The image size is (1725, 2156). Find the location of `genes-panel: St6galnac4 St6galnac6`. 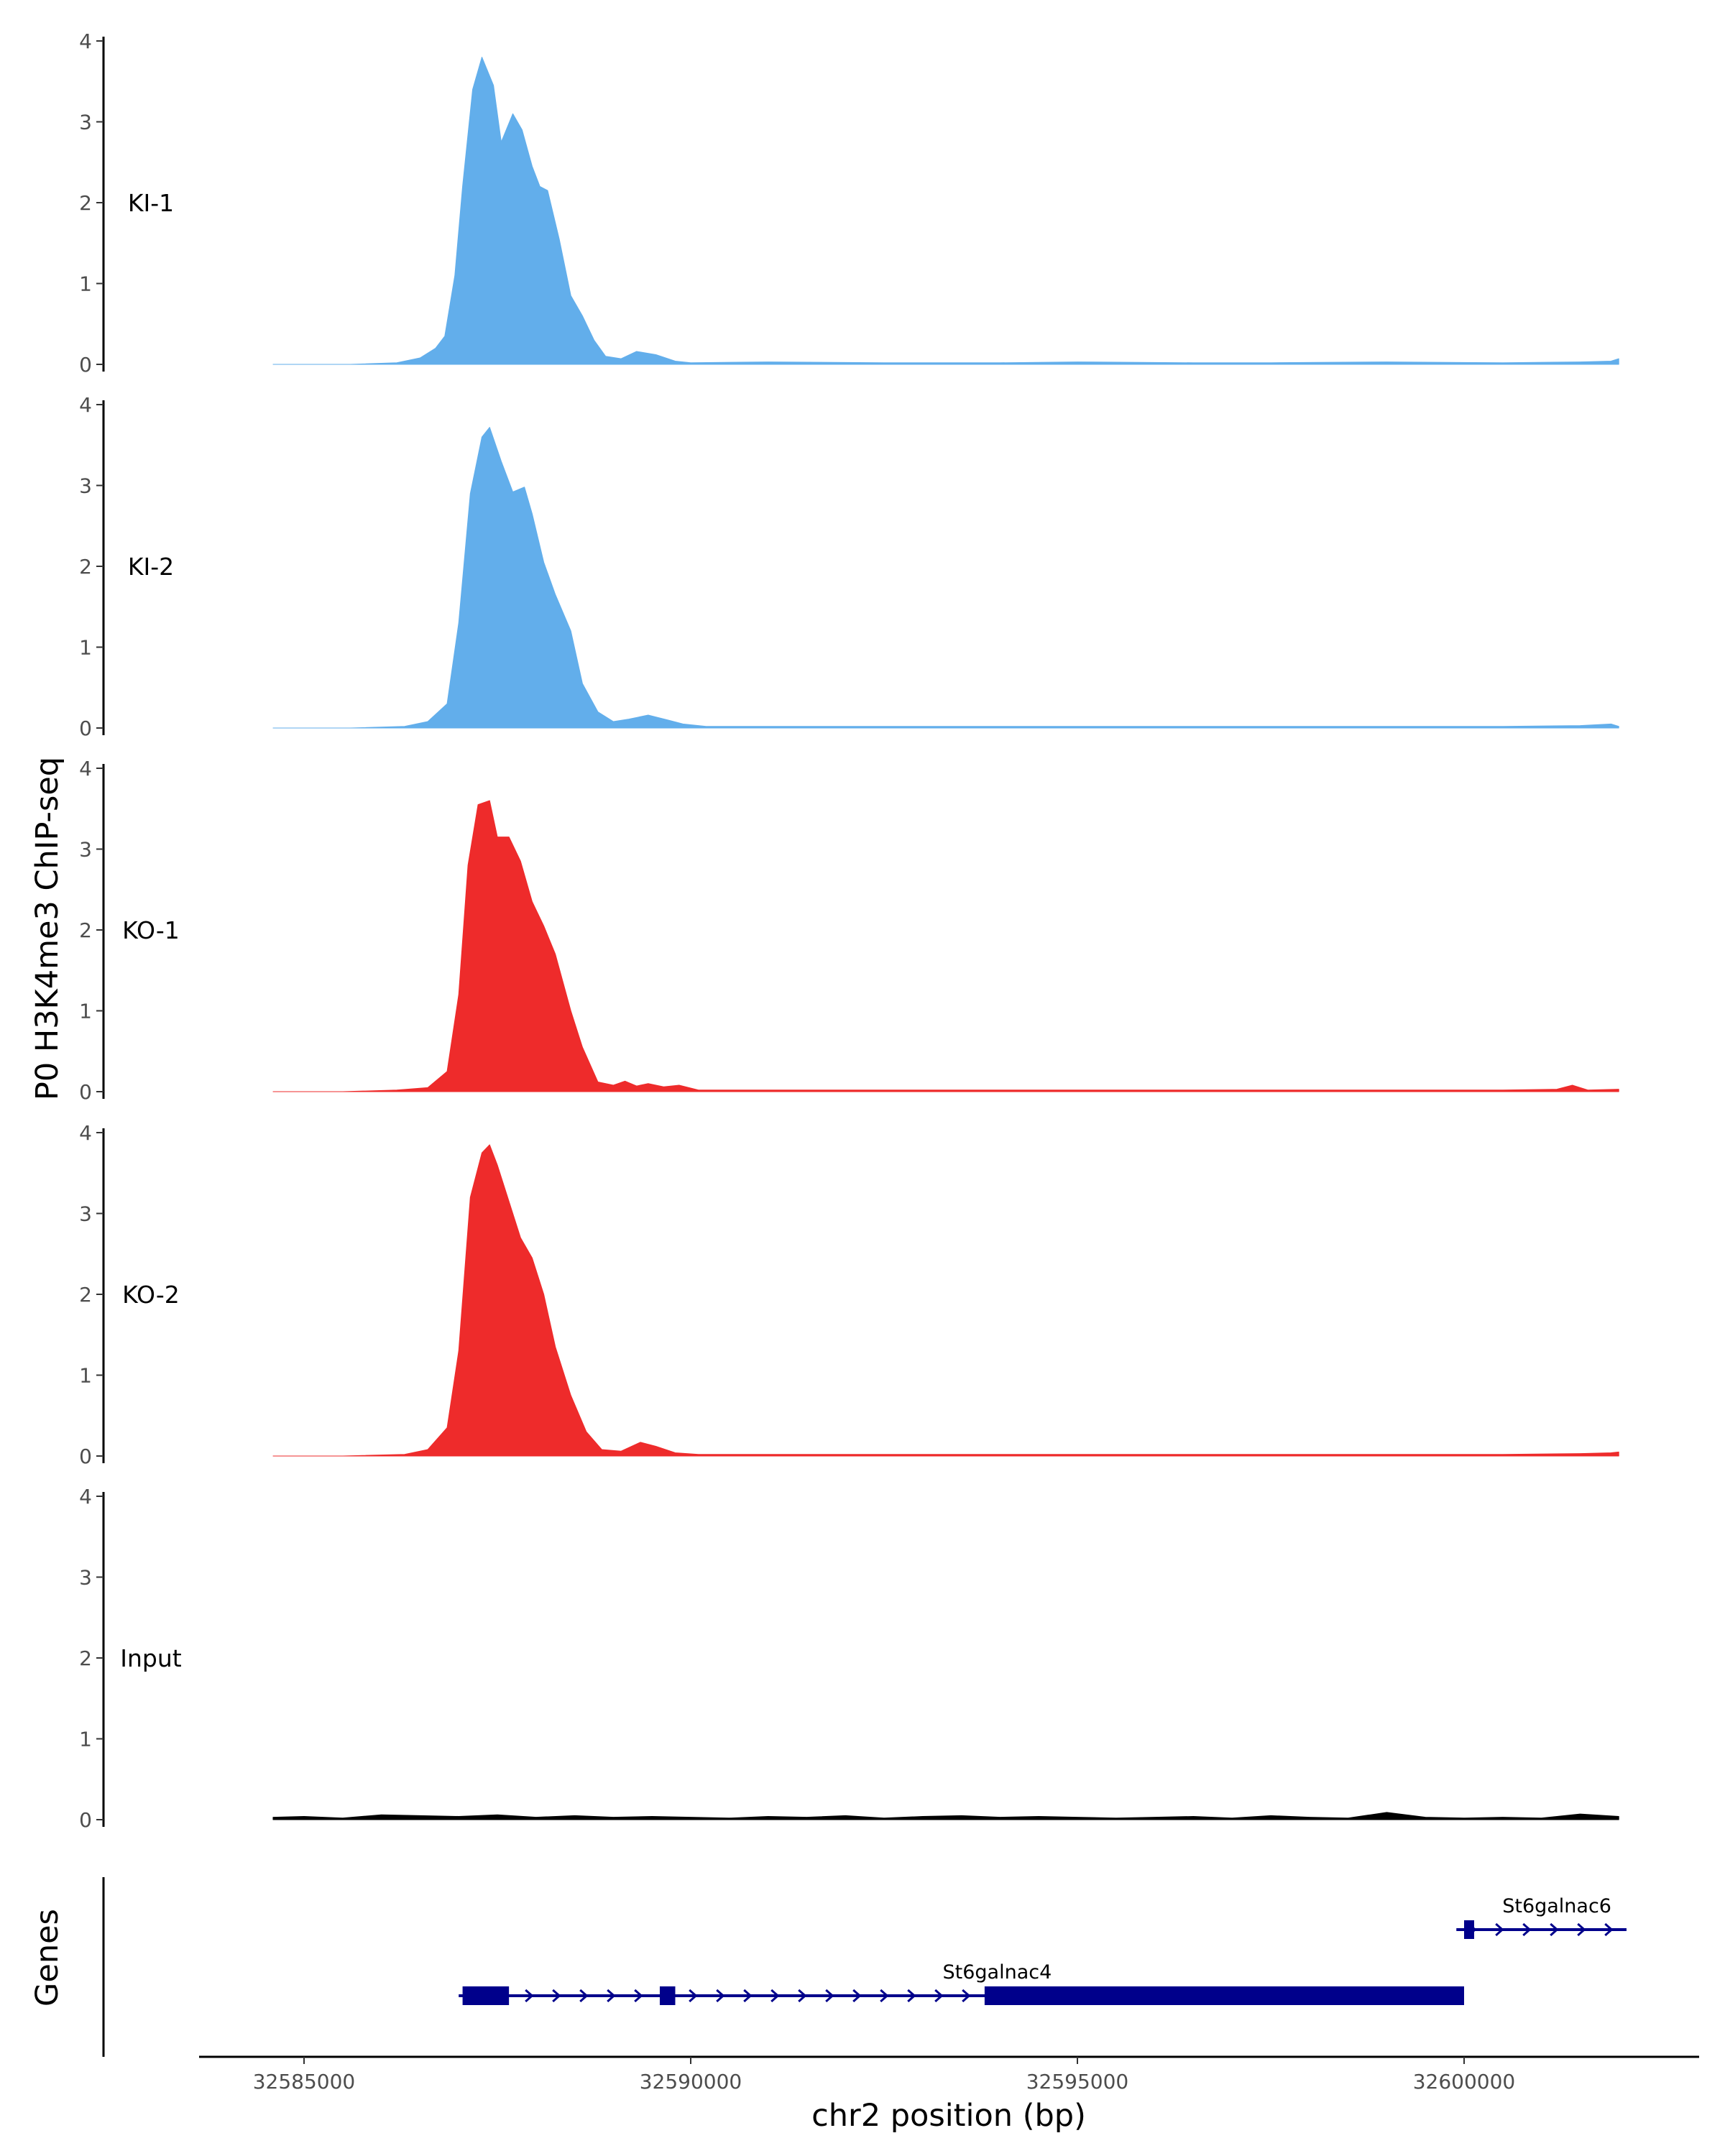

genes-panel: St6galnac4 St6galnac6 is located at coordinates (864, 1967).